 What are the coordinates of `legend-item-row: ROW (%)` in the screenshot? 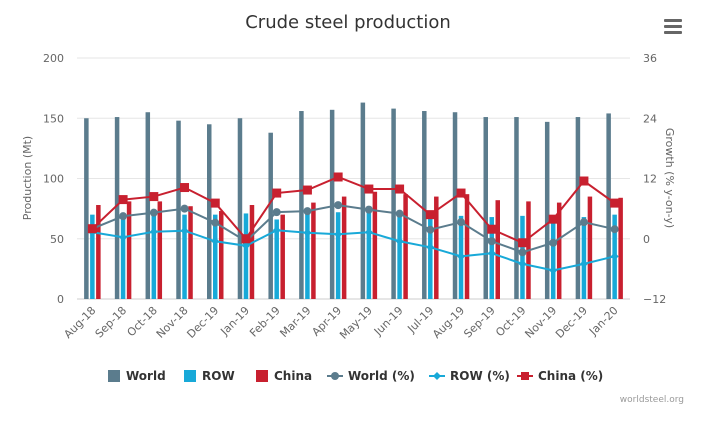 It's located at (469, 376).